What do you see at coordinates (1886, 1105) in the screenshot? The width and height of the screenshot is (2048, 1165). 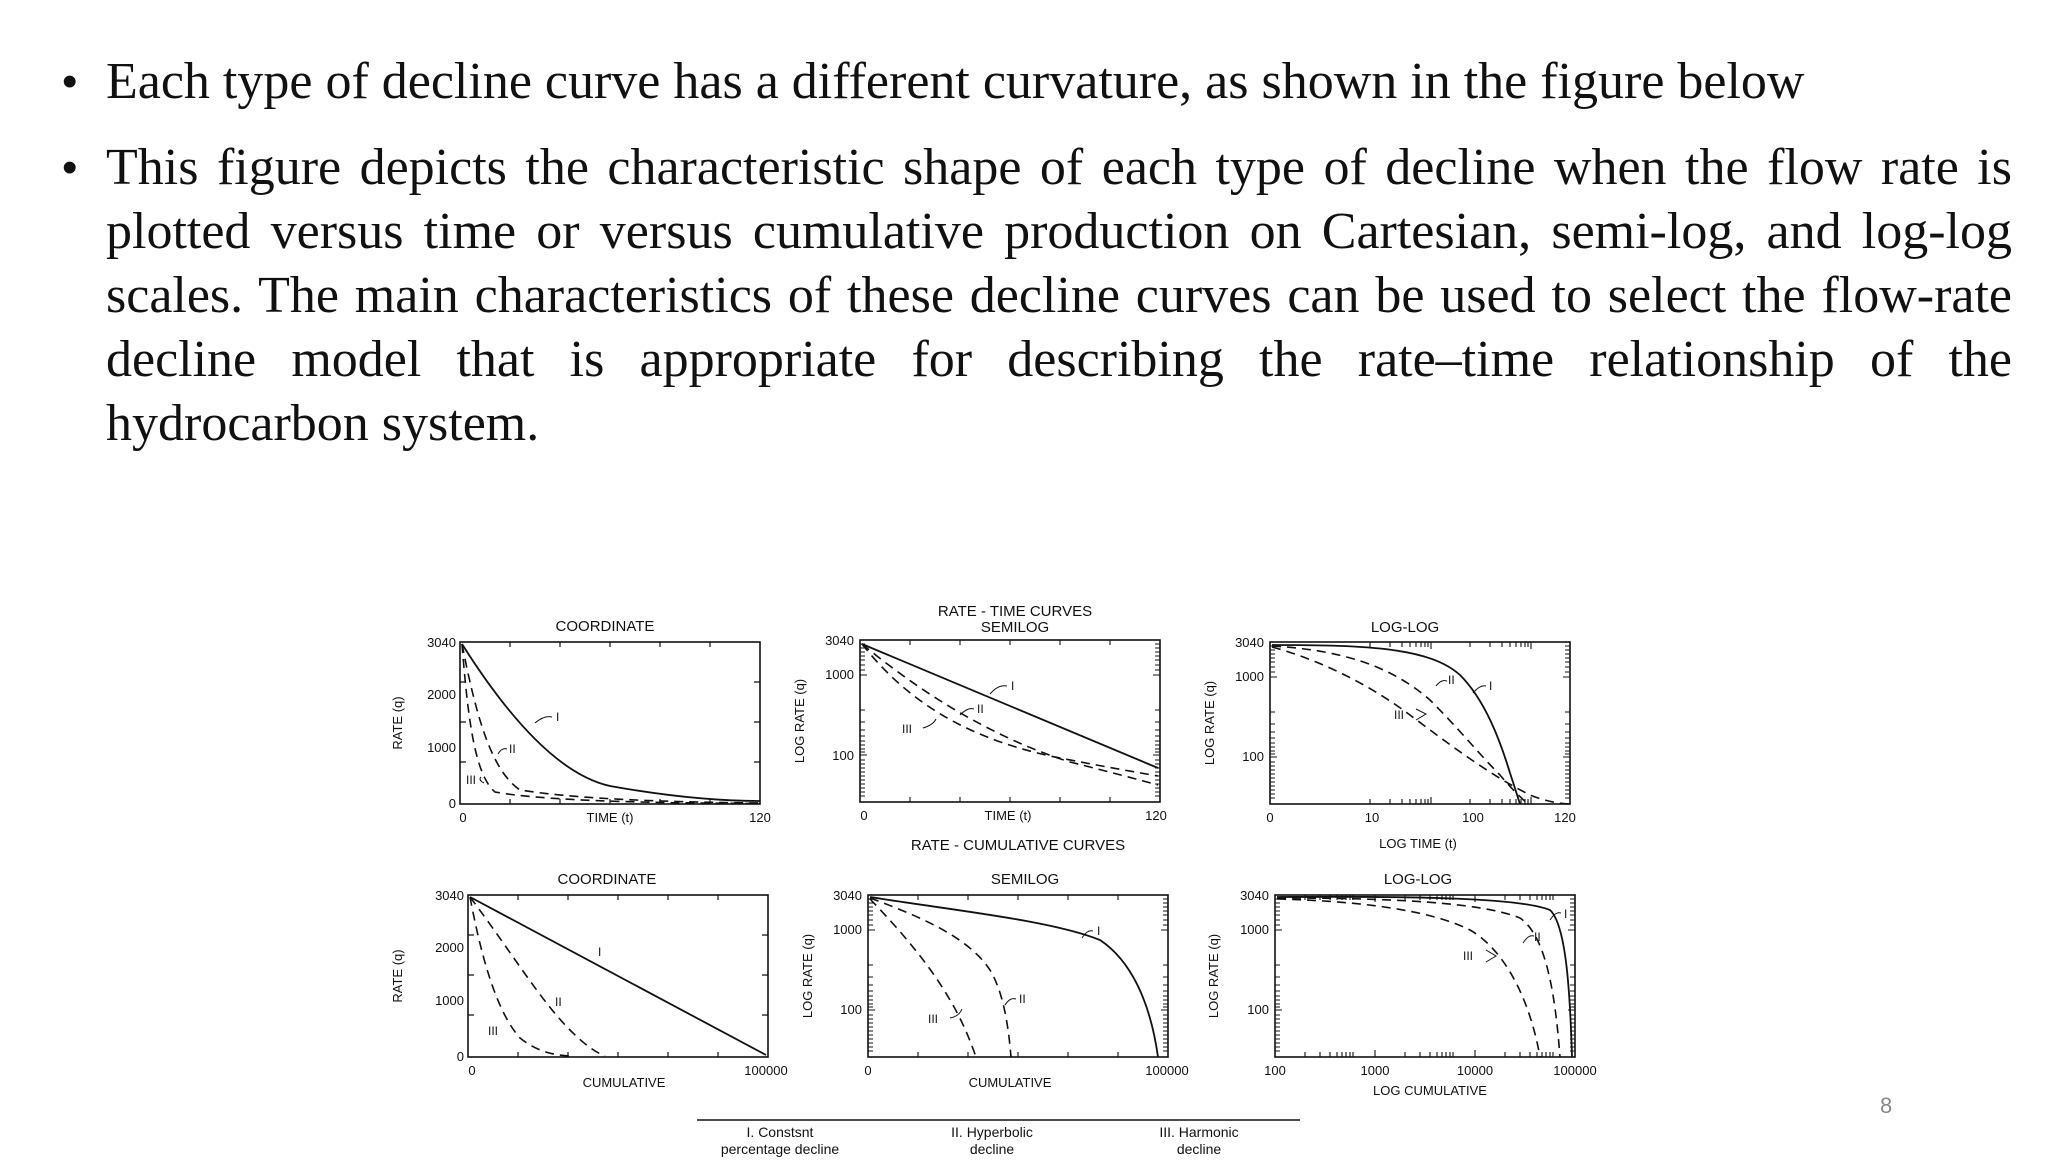 I see `page-number: 8` at bounding box center [1886, 1105].